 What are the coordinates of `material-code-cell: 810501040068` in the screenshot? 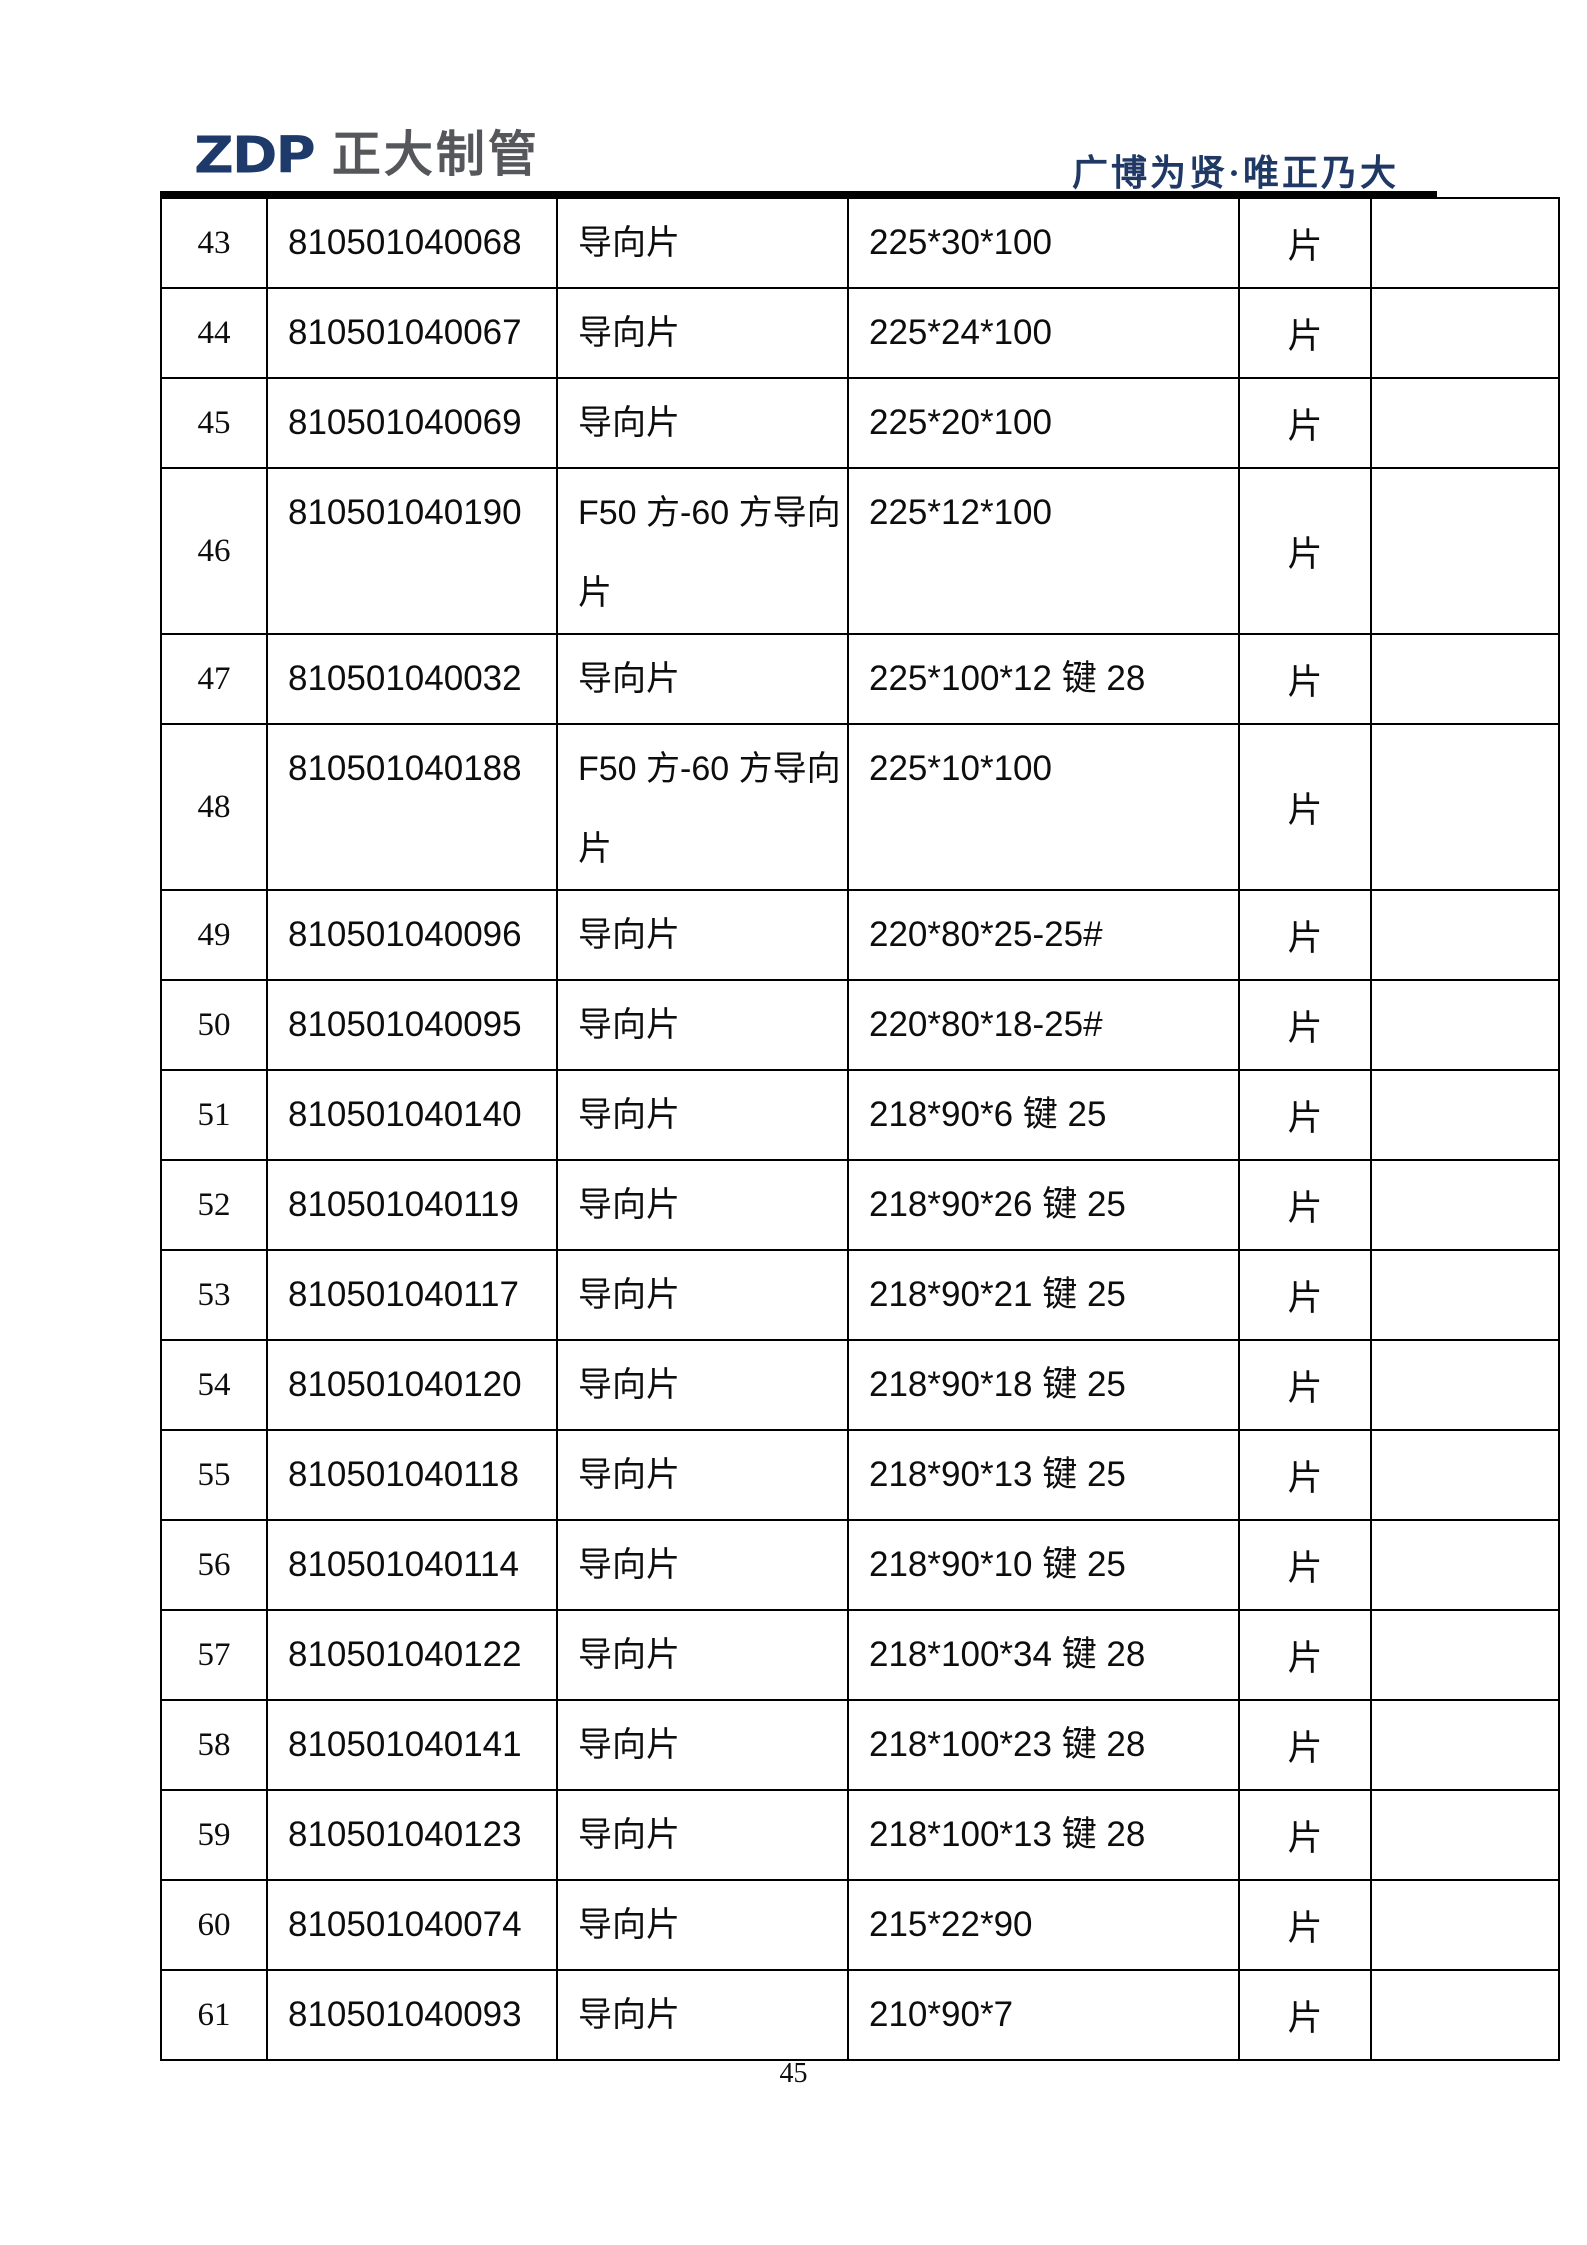 It's located at (412, 243).